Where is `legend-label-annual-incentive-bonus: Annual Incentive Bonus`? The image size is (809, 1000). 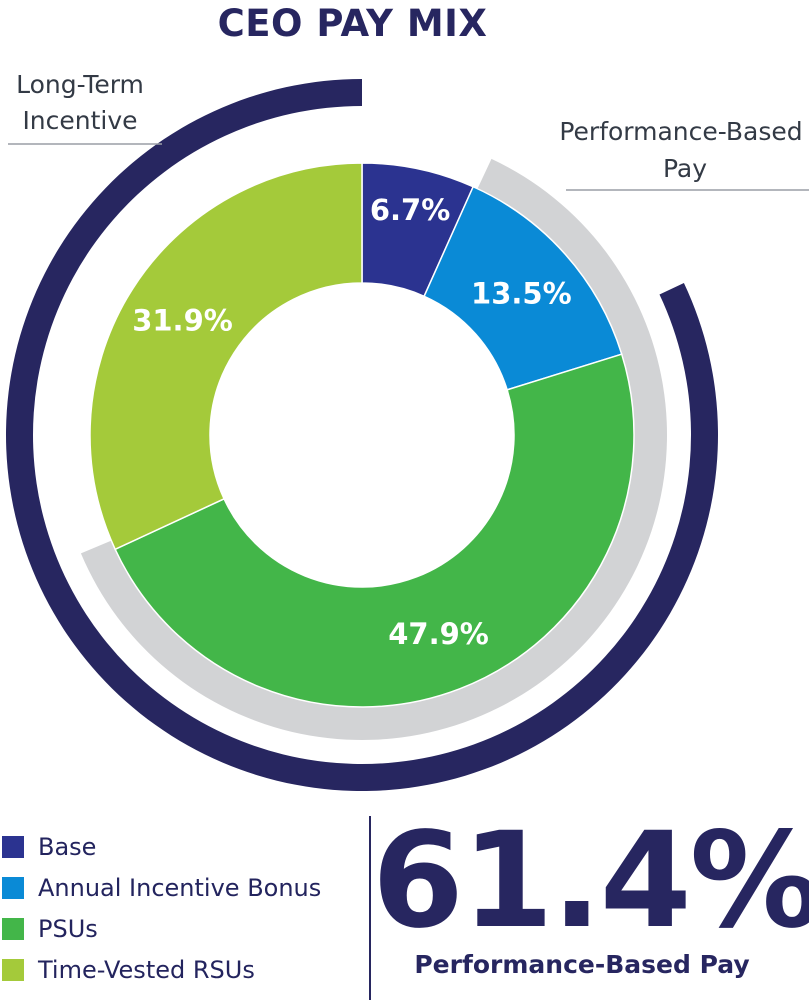 legend-label-annual-incentive-bonus: Annual Incentive Bonus is located at coordinates (180, 887).